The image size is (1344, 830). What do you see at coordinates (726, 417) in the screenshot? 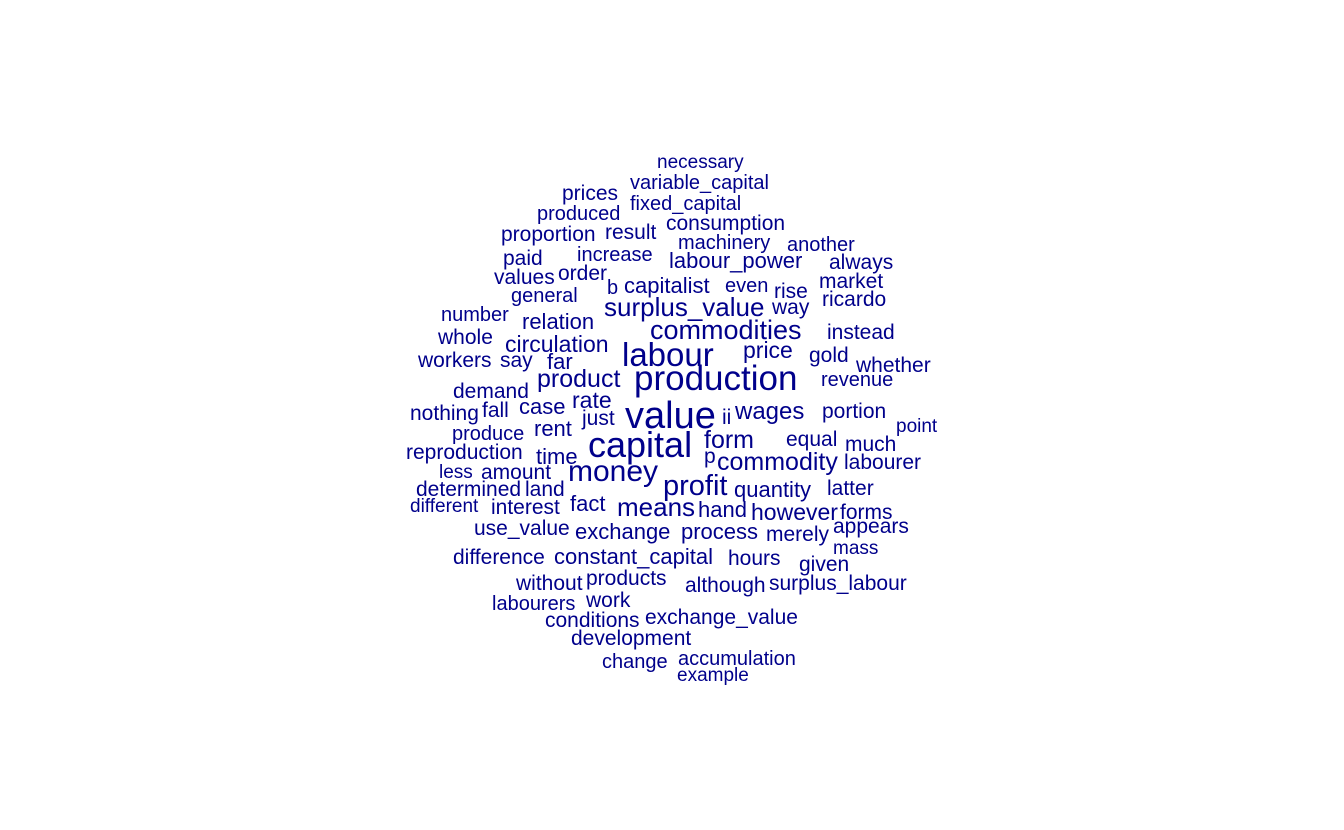
I see `word-ii: ii` at bounding box center [726, 417].